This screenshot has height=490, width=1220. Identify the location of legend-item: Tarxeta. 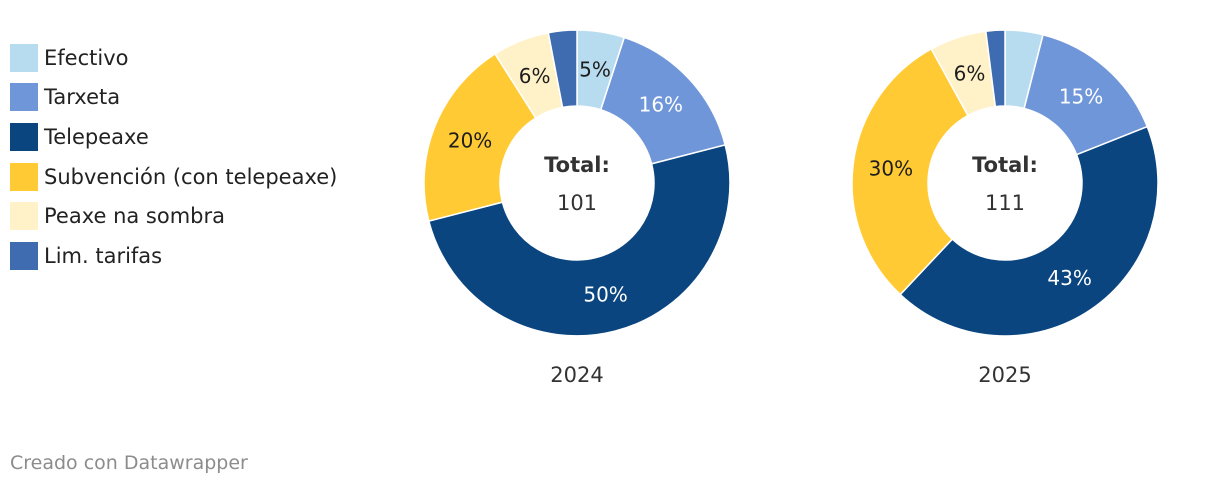
(173, 98).